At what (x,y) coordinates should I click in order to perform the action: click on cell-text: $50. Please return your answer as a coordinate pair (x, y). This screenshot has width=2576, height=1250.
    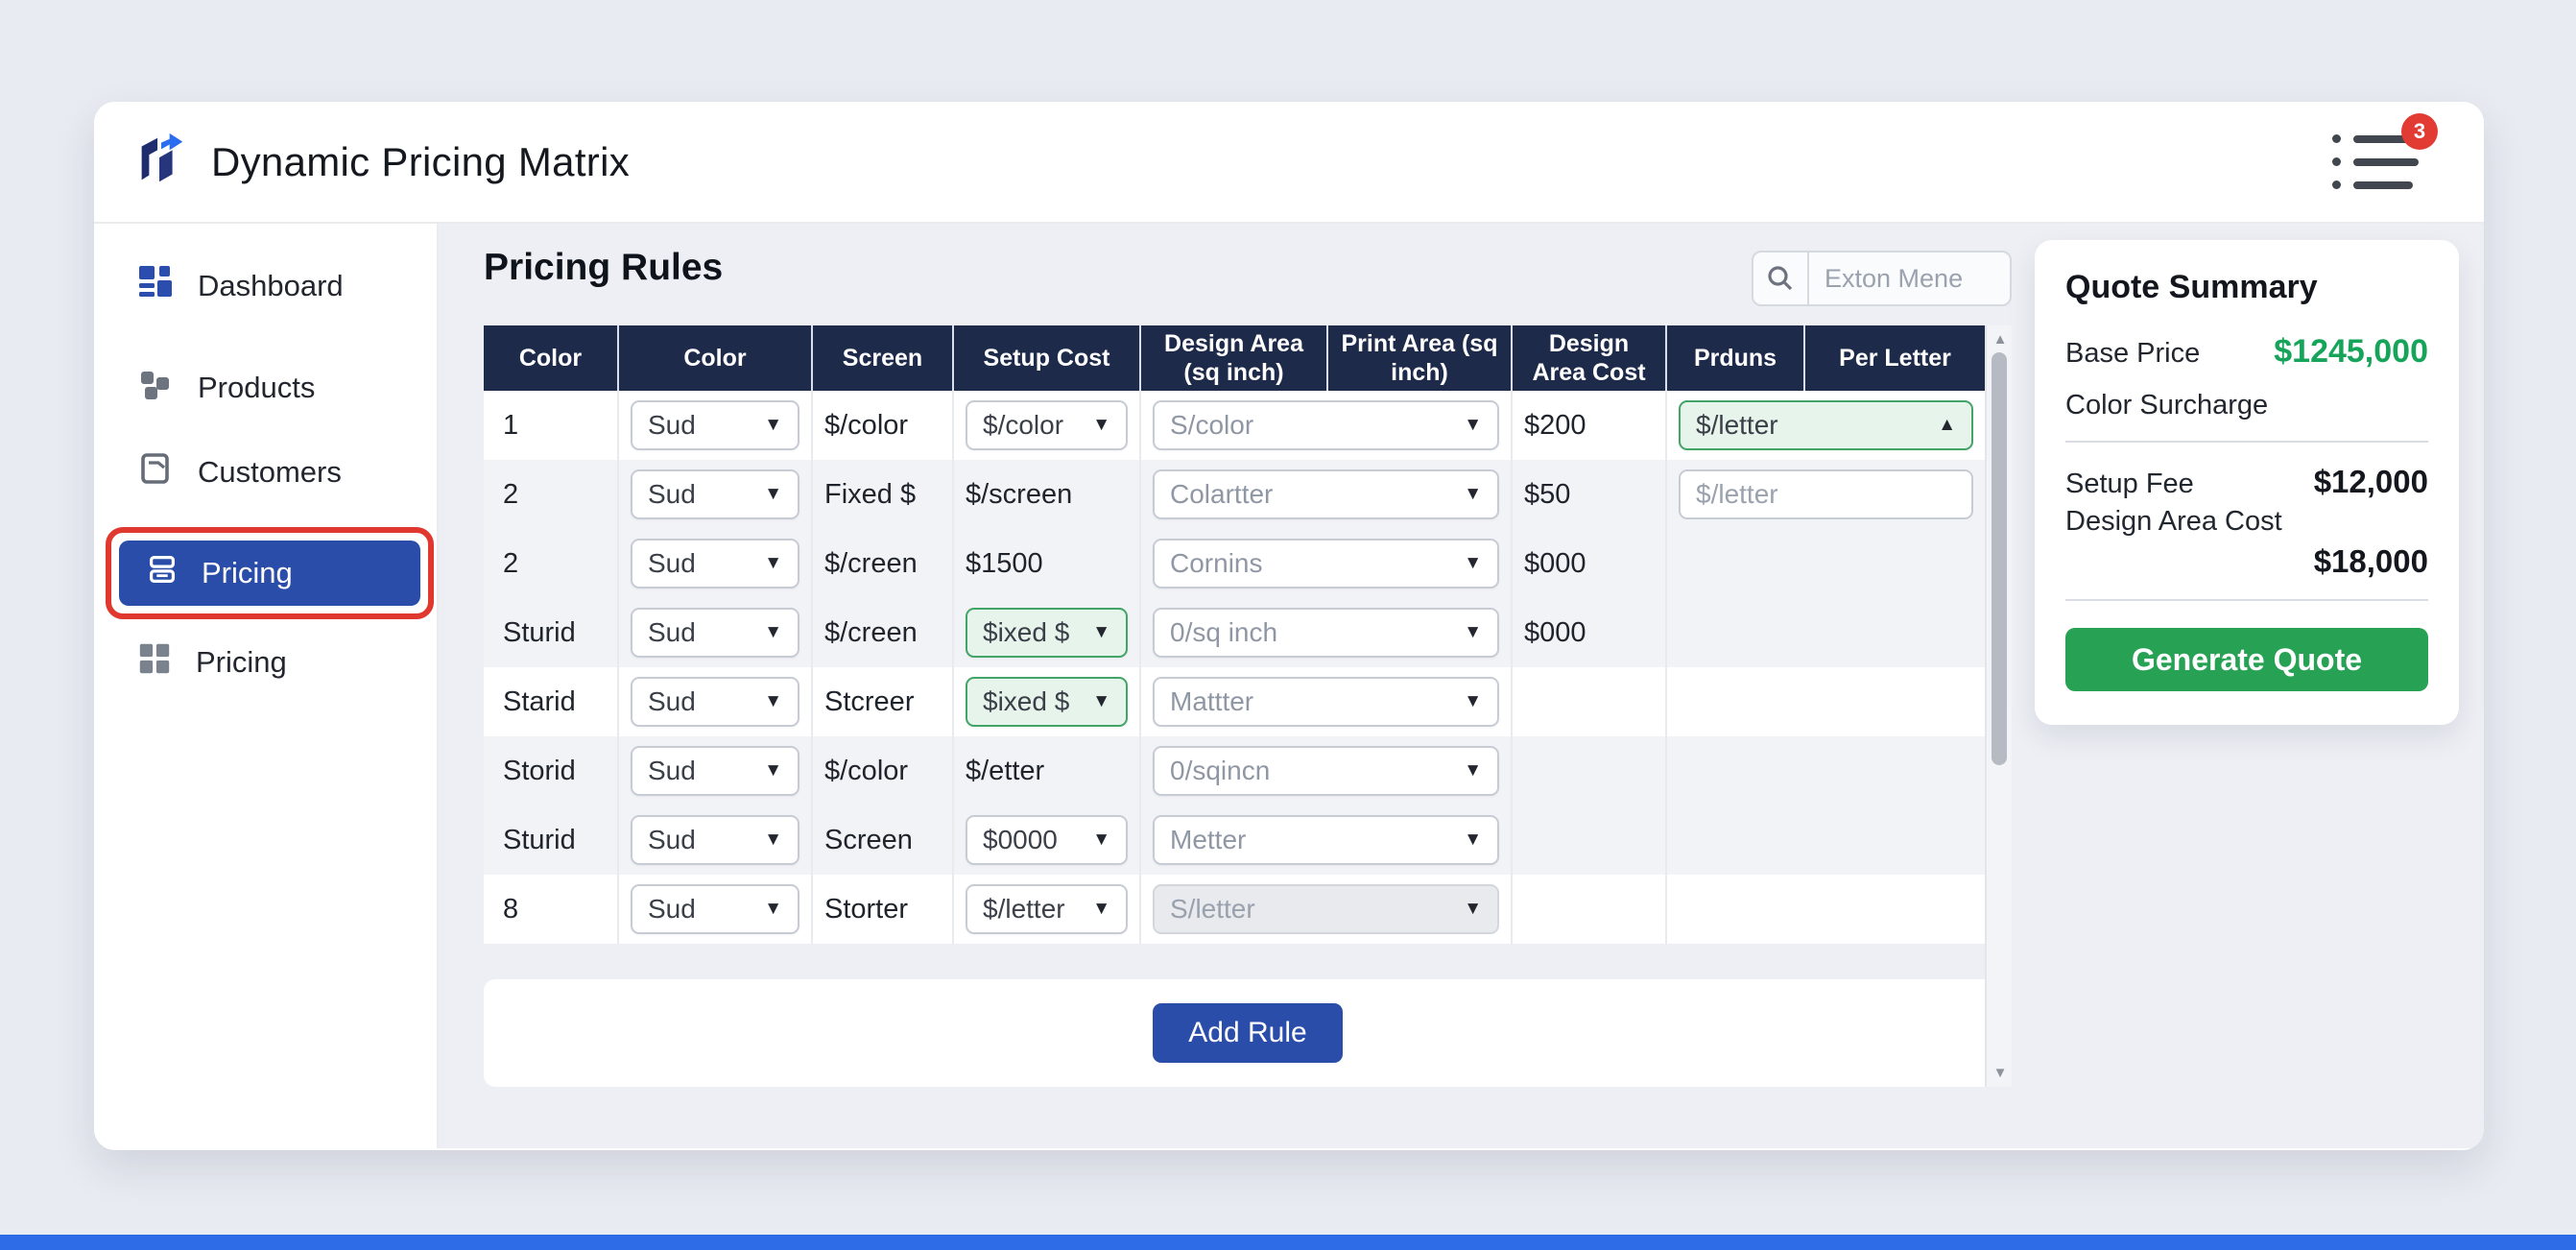
    Looking at the image, I should click on (1589, 495).